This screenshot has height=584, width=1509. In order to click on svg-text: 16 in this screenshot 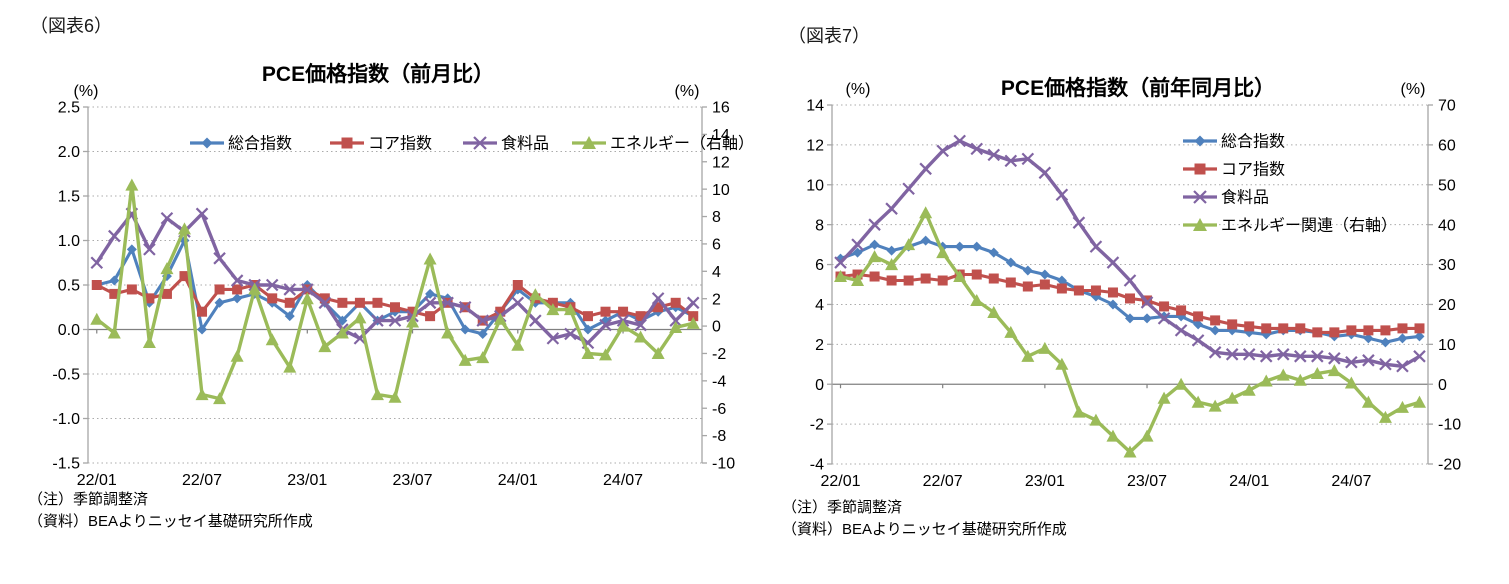, I will do `click(721, 108)`.